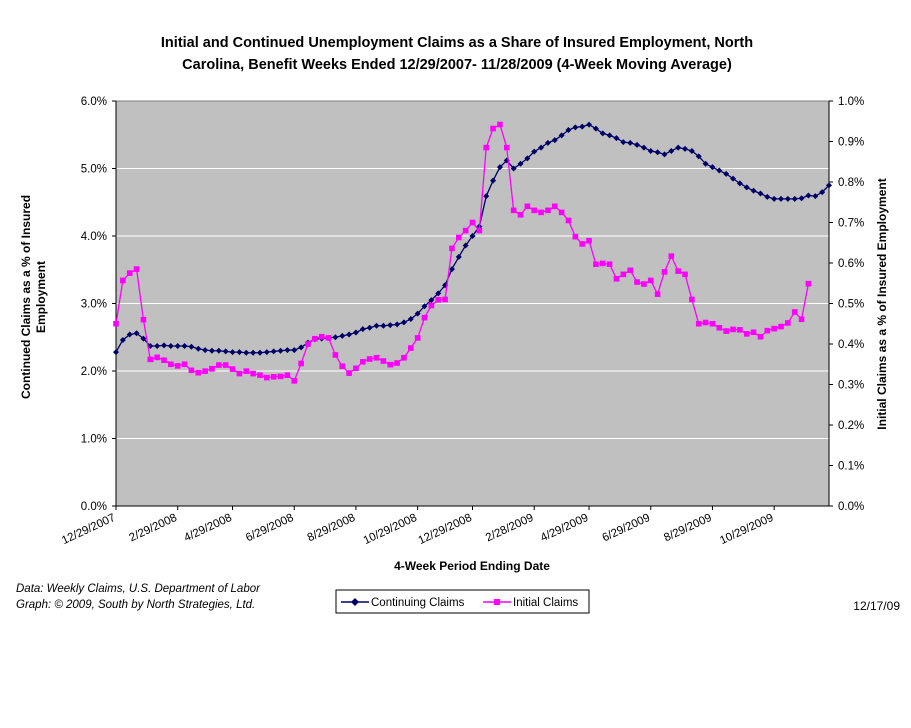  I want to click on right-tick-label: 0.2%, so click(851, 426).